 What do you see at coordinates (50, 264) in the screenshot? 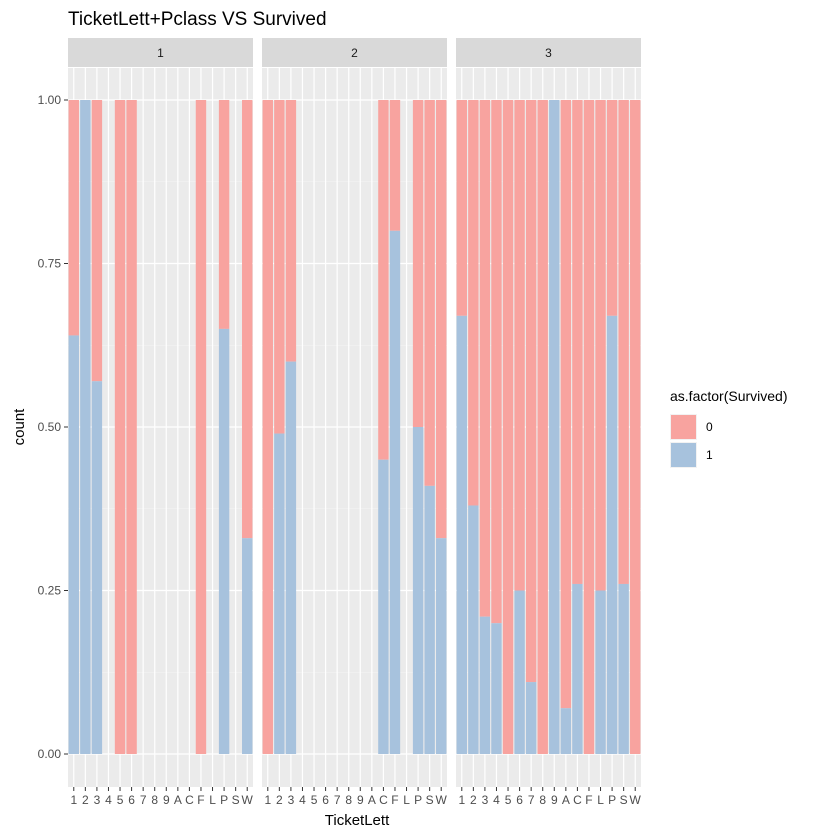
I see `y-tick-label: 0.75` at bounding box center [50, 264].